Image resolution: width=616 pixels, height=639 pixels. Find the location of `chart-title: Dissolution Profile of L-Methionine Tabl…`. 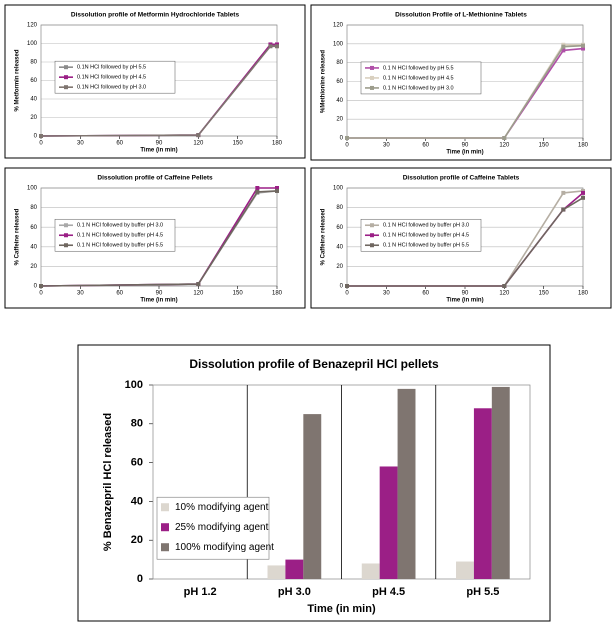

chart-title: Dissolution Profile of L-Methionine Tabl… is located at coordinates (461, 15).